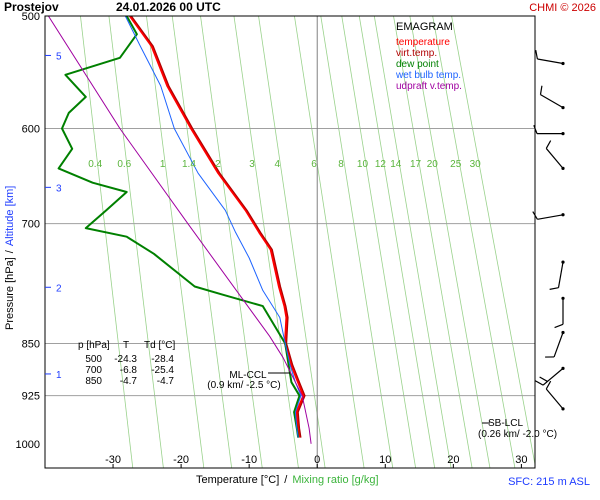  What do you see at coordinates (162, 359) in the screenshot?
I see `table-row-500-td: -28.4` at bounding box center [162, 359].